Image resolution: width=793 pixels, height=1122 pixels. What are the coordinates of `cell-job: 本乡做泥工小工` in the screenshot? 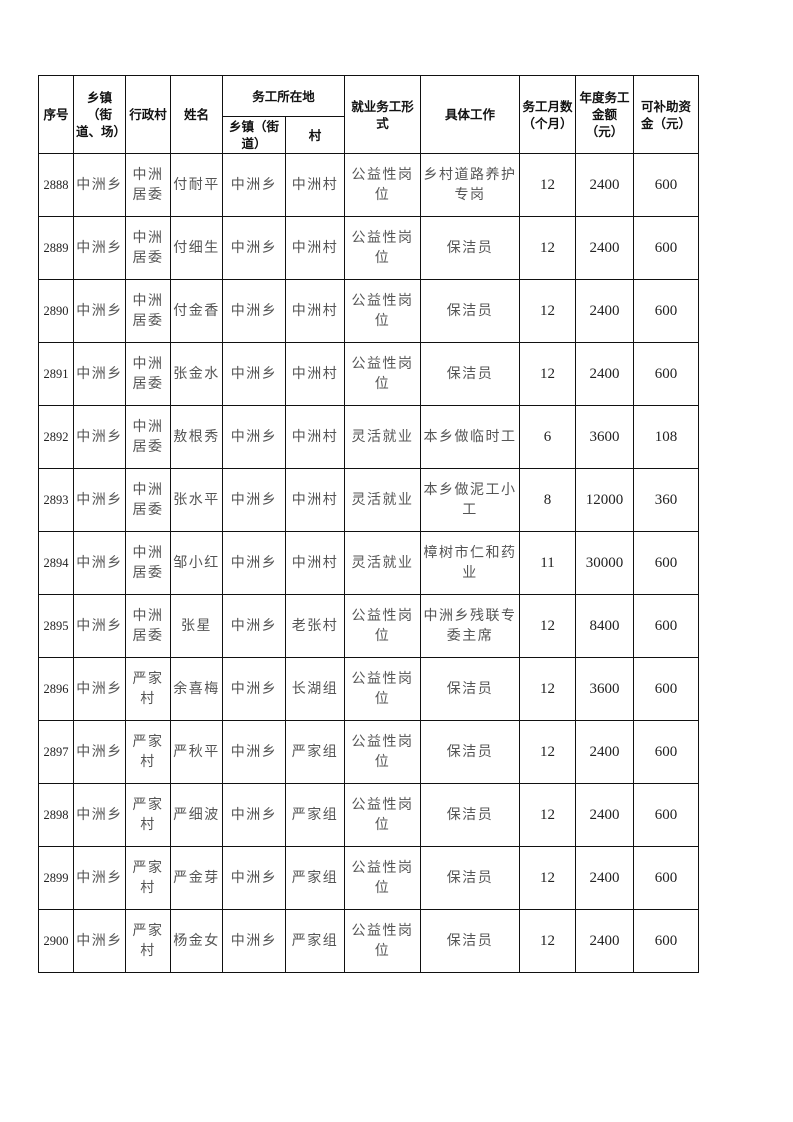 It's located at (470, 500).